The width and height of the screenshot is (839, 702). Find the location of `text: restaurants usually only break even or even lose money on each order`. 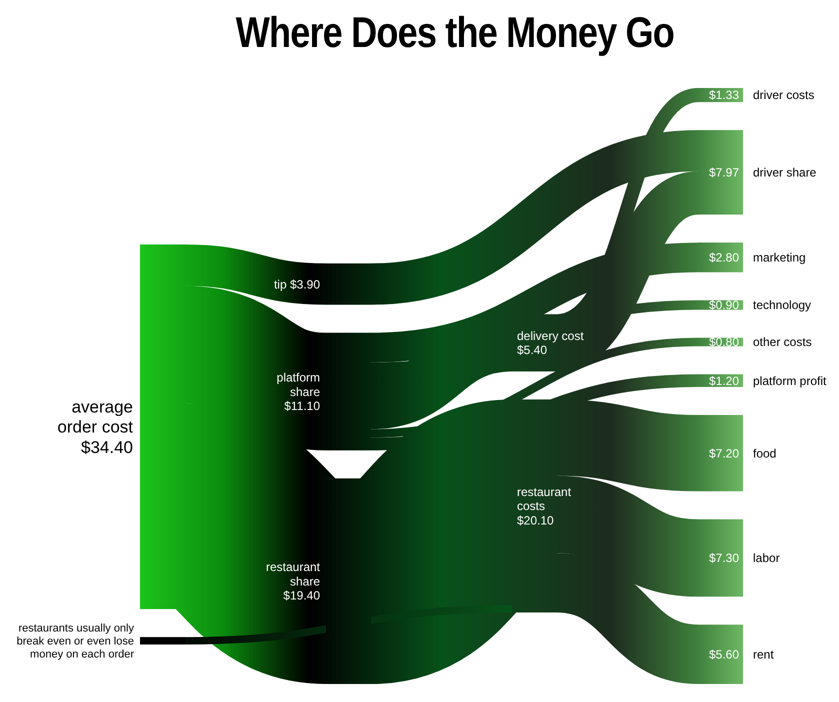

text: restaurants usually only break even or even lose money on each order is located at coordinates (75, 641).